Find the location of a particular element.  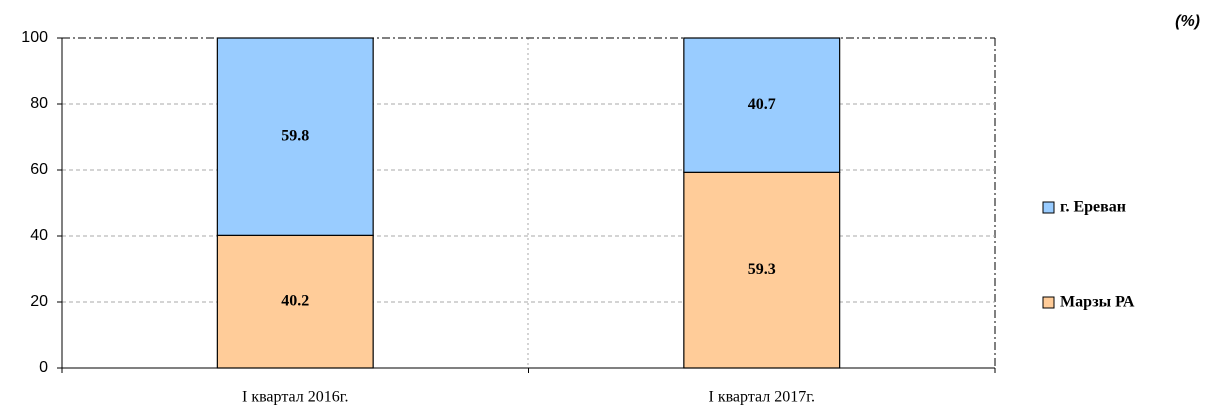

y-tick-label: 60 is located at coordinates (39, 169).